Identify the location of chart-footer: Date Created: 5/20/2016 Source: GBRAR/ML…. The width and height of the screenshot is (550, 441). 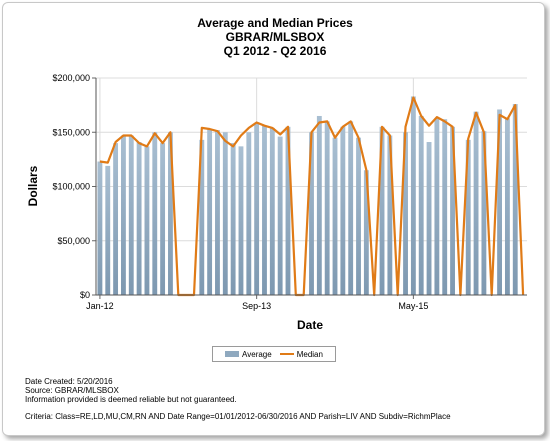
(238, 399).